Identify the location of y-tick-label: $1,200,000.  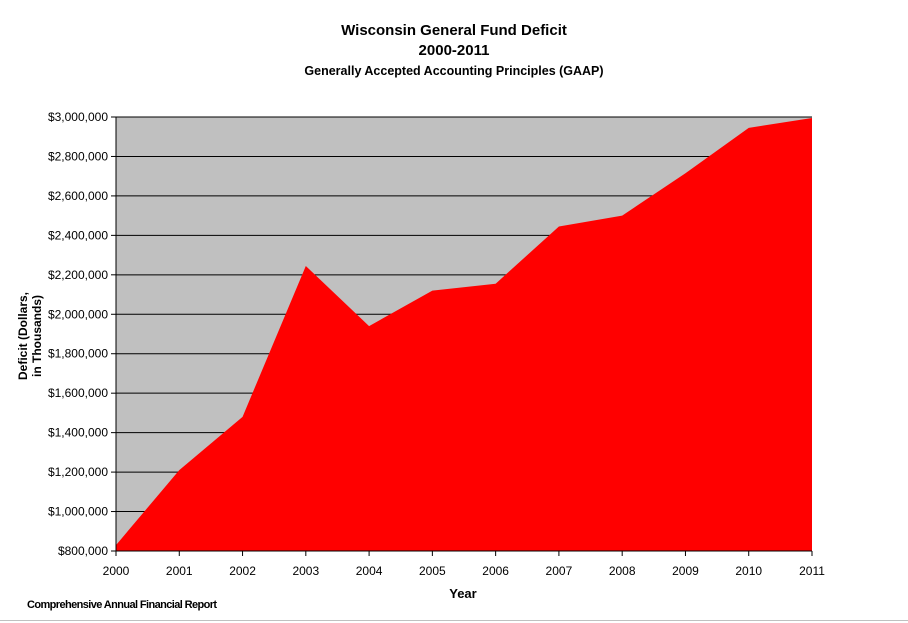
(78, 472).